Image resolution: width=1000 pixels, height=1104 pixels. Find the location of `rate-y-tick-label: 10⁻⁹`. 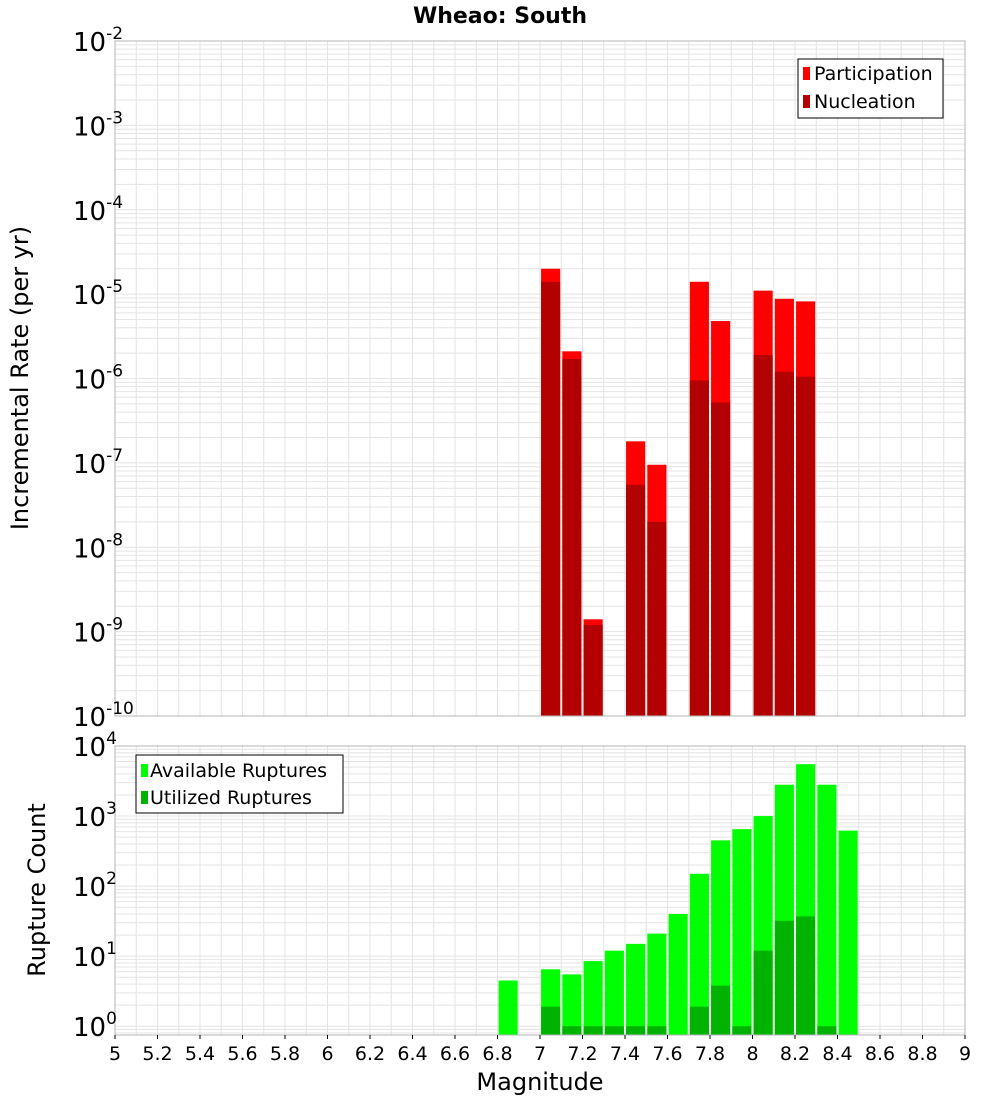

rate-y-tick-label: 10⁻⁹ is located at coordinates (98, 632).